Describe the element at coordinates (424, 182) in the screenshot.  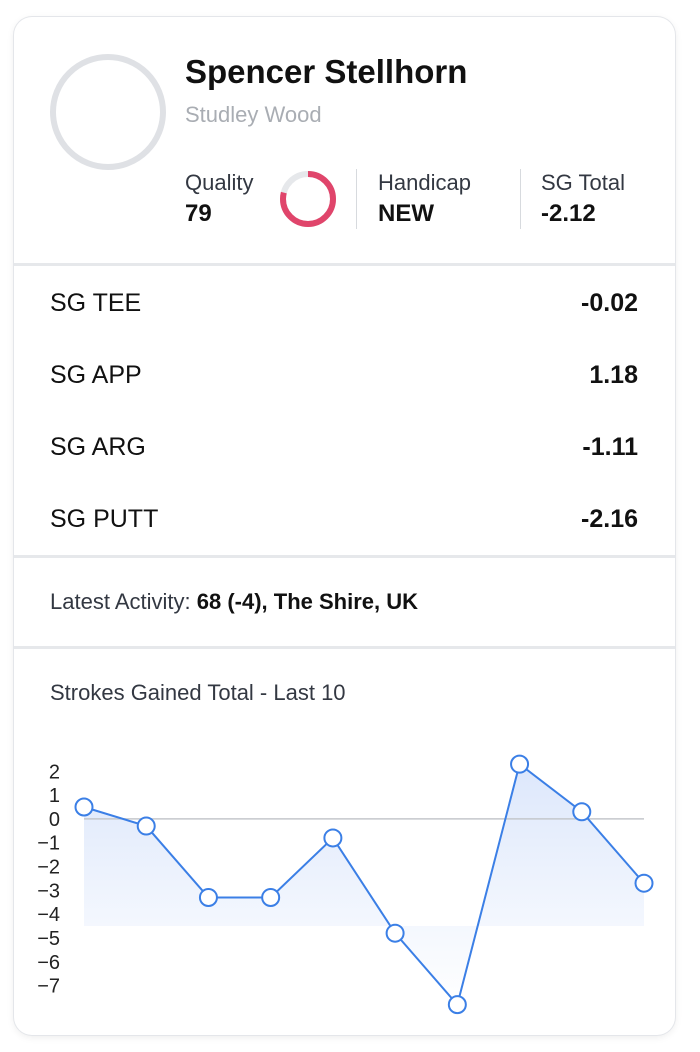
I see `handicap-label: Handicap` at that location.